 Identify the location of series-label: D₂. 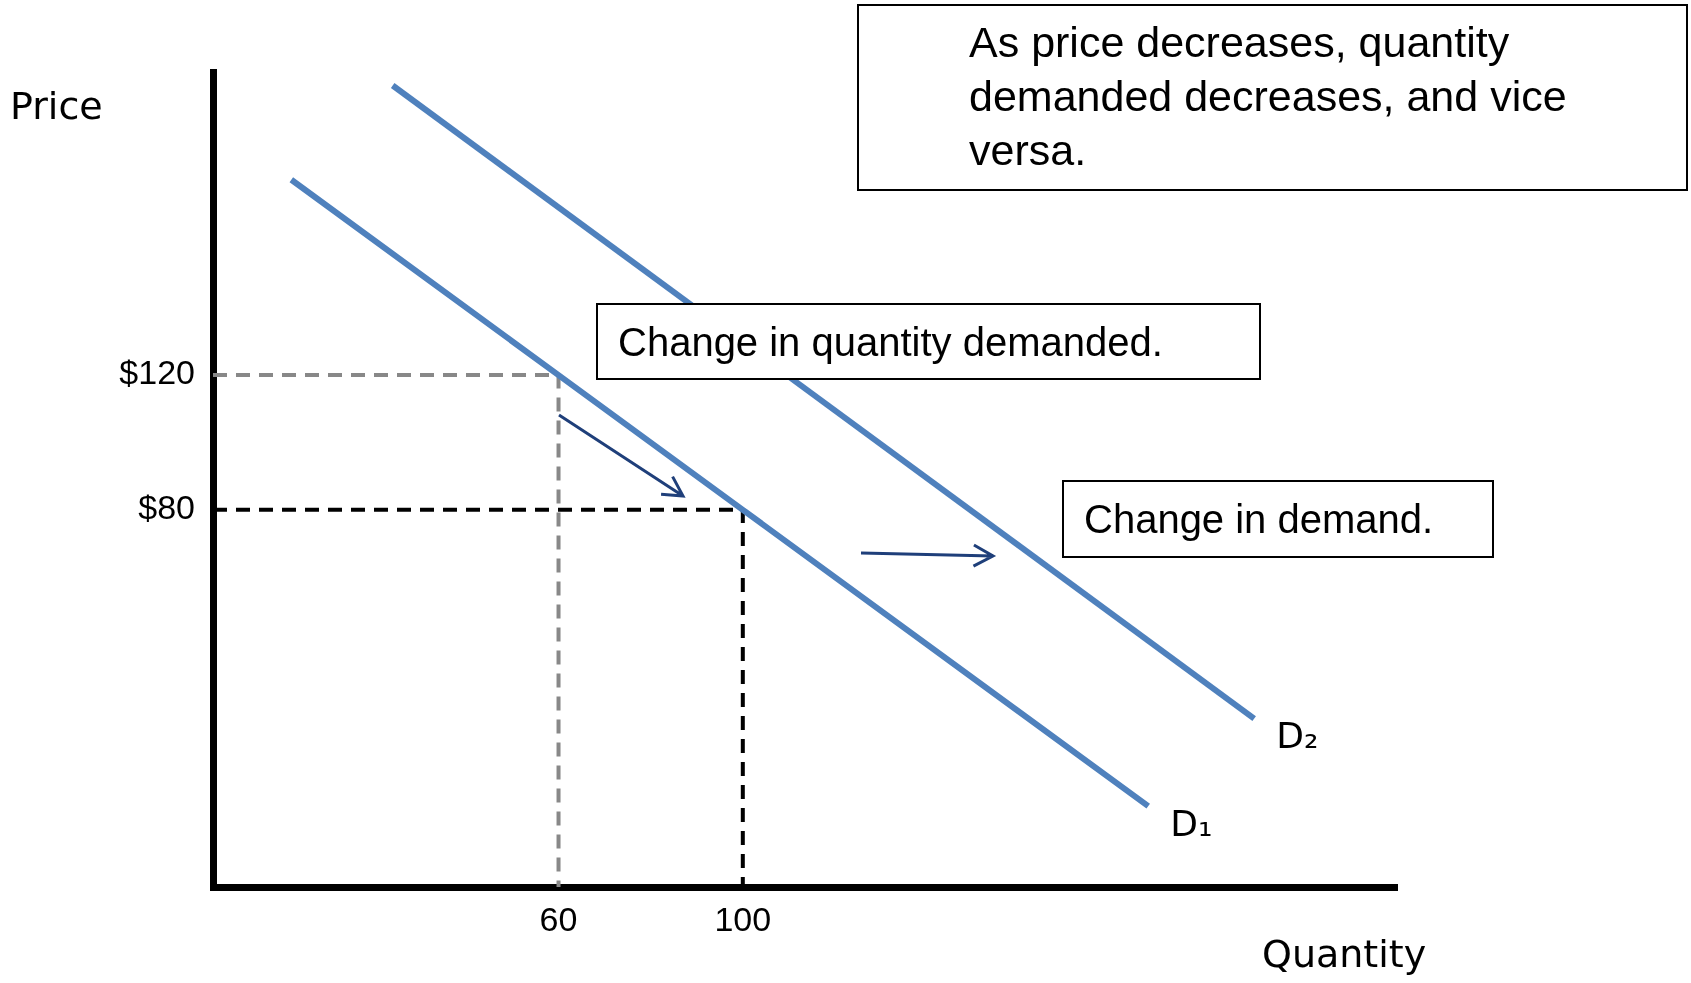
(1297, 735).